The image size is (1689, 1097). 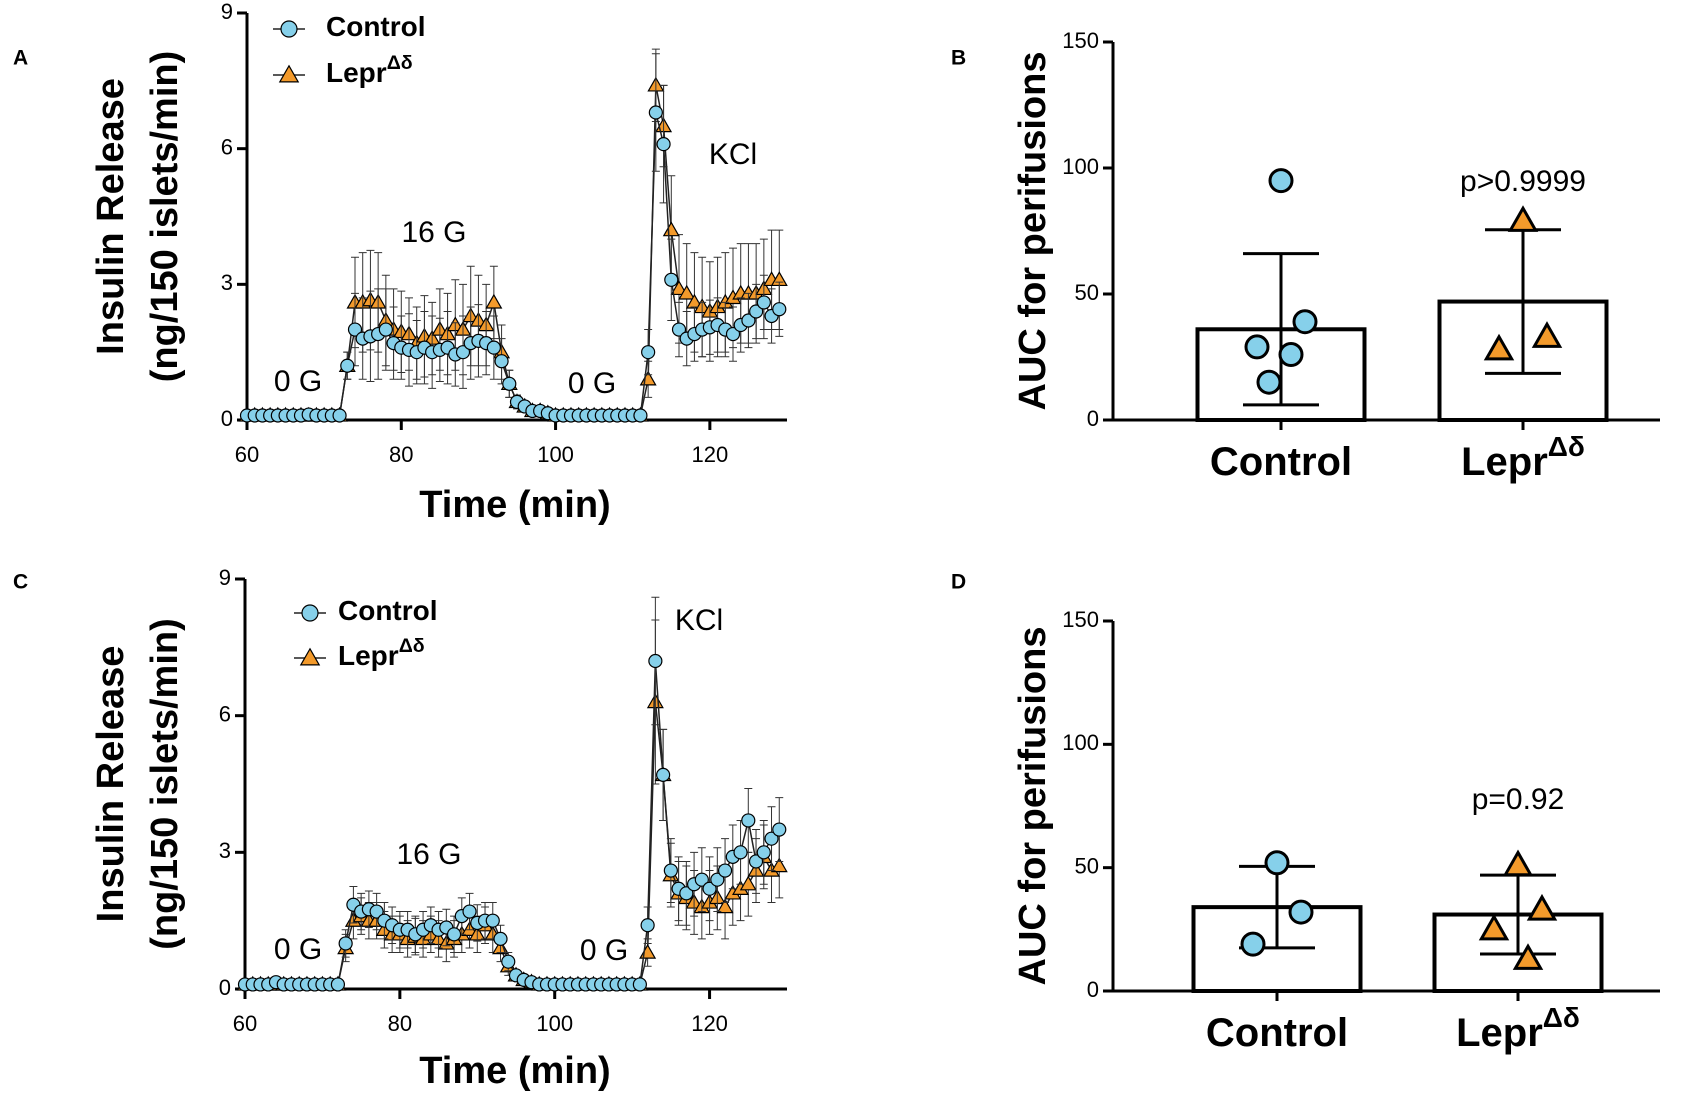 What do you see at coordinates (400, 1023) in the screenshot?
I see `x-tick-label: 80` at bounding box center [400, 1023].